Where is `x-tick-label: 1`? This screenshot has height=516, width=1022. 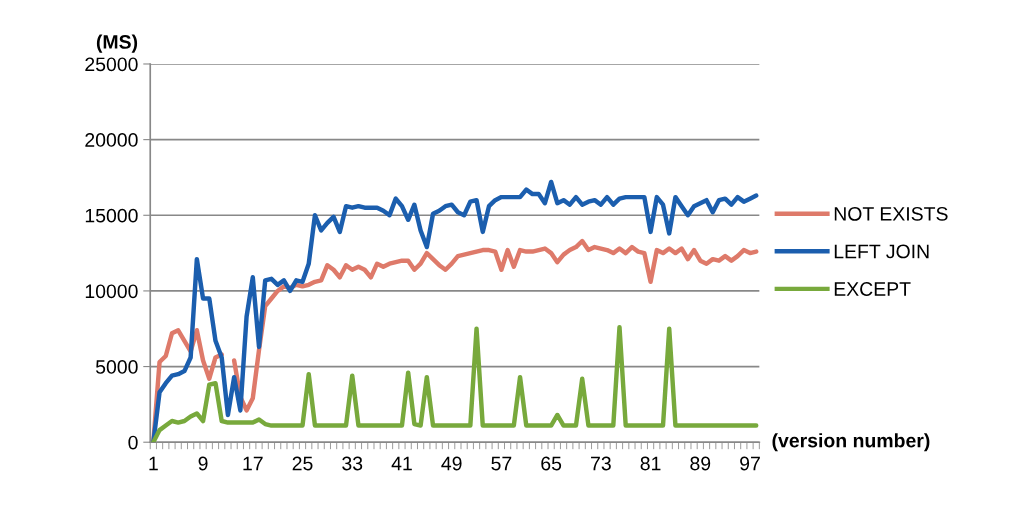 x-tick-label: 1 is located at coordinates (153, 463).